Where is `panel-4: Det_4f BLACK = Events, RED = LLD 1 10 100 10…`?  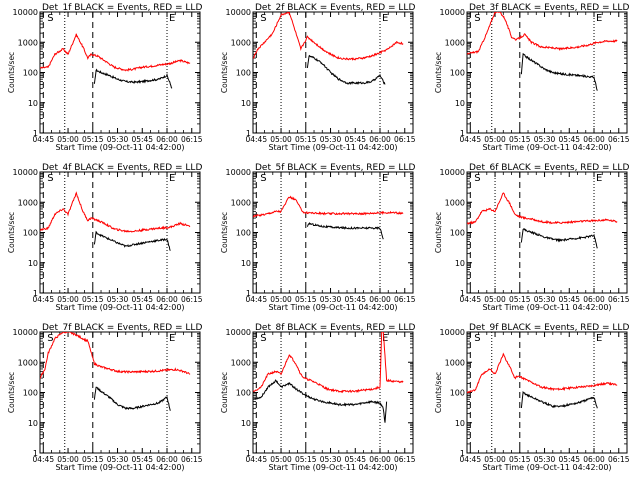 panel-4: Det_4f BLACK = Events, RED = LLD 1 10 100 10… is located at coordinates (105, 237).